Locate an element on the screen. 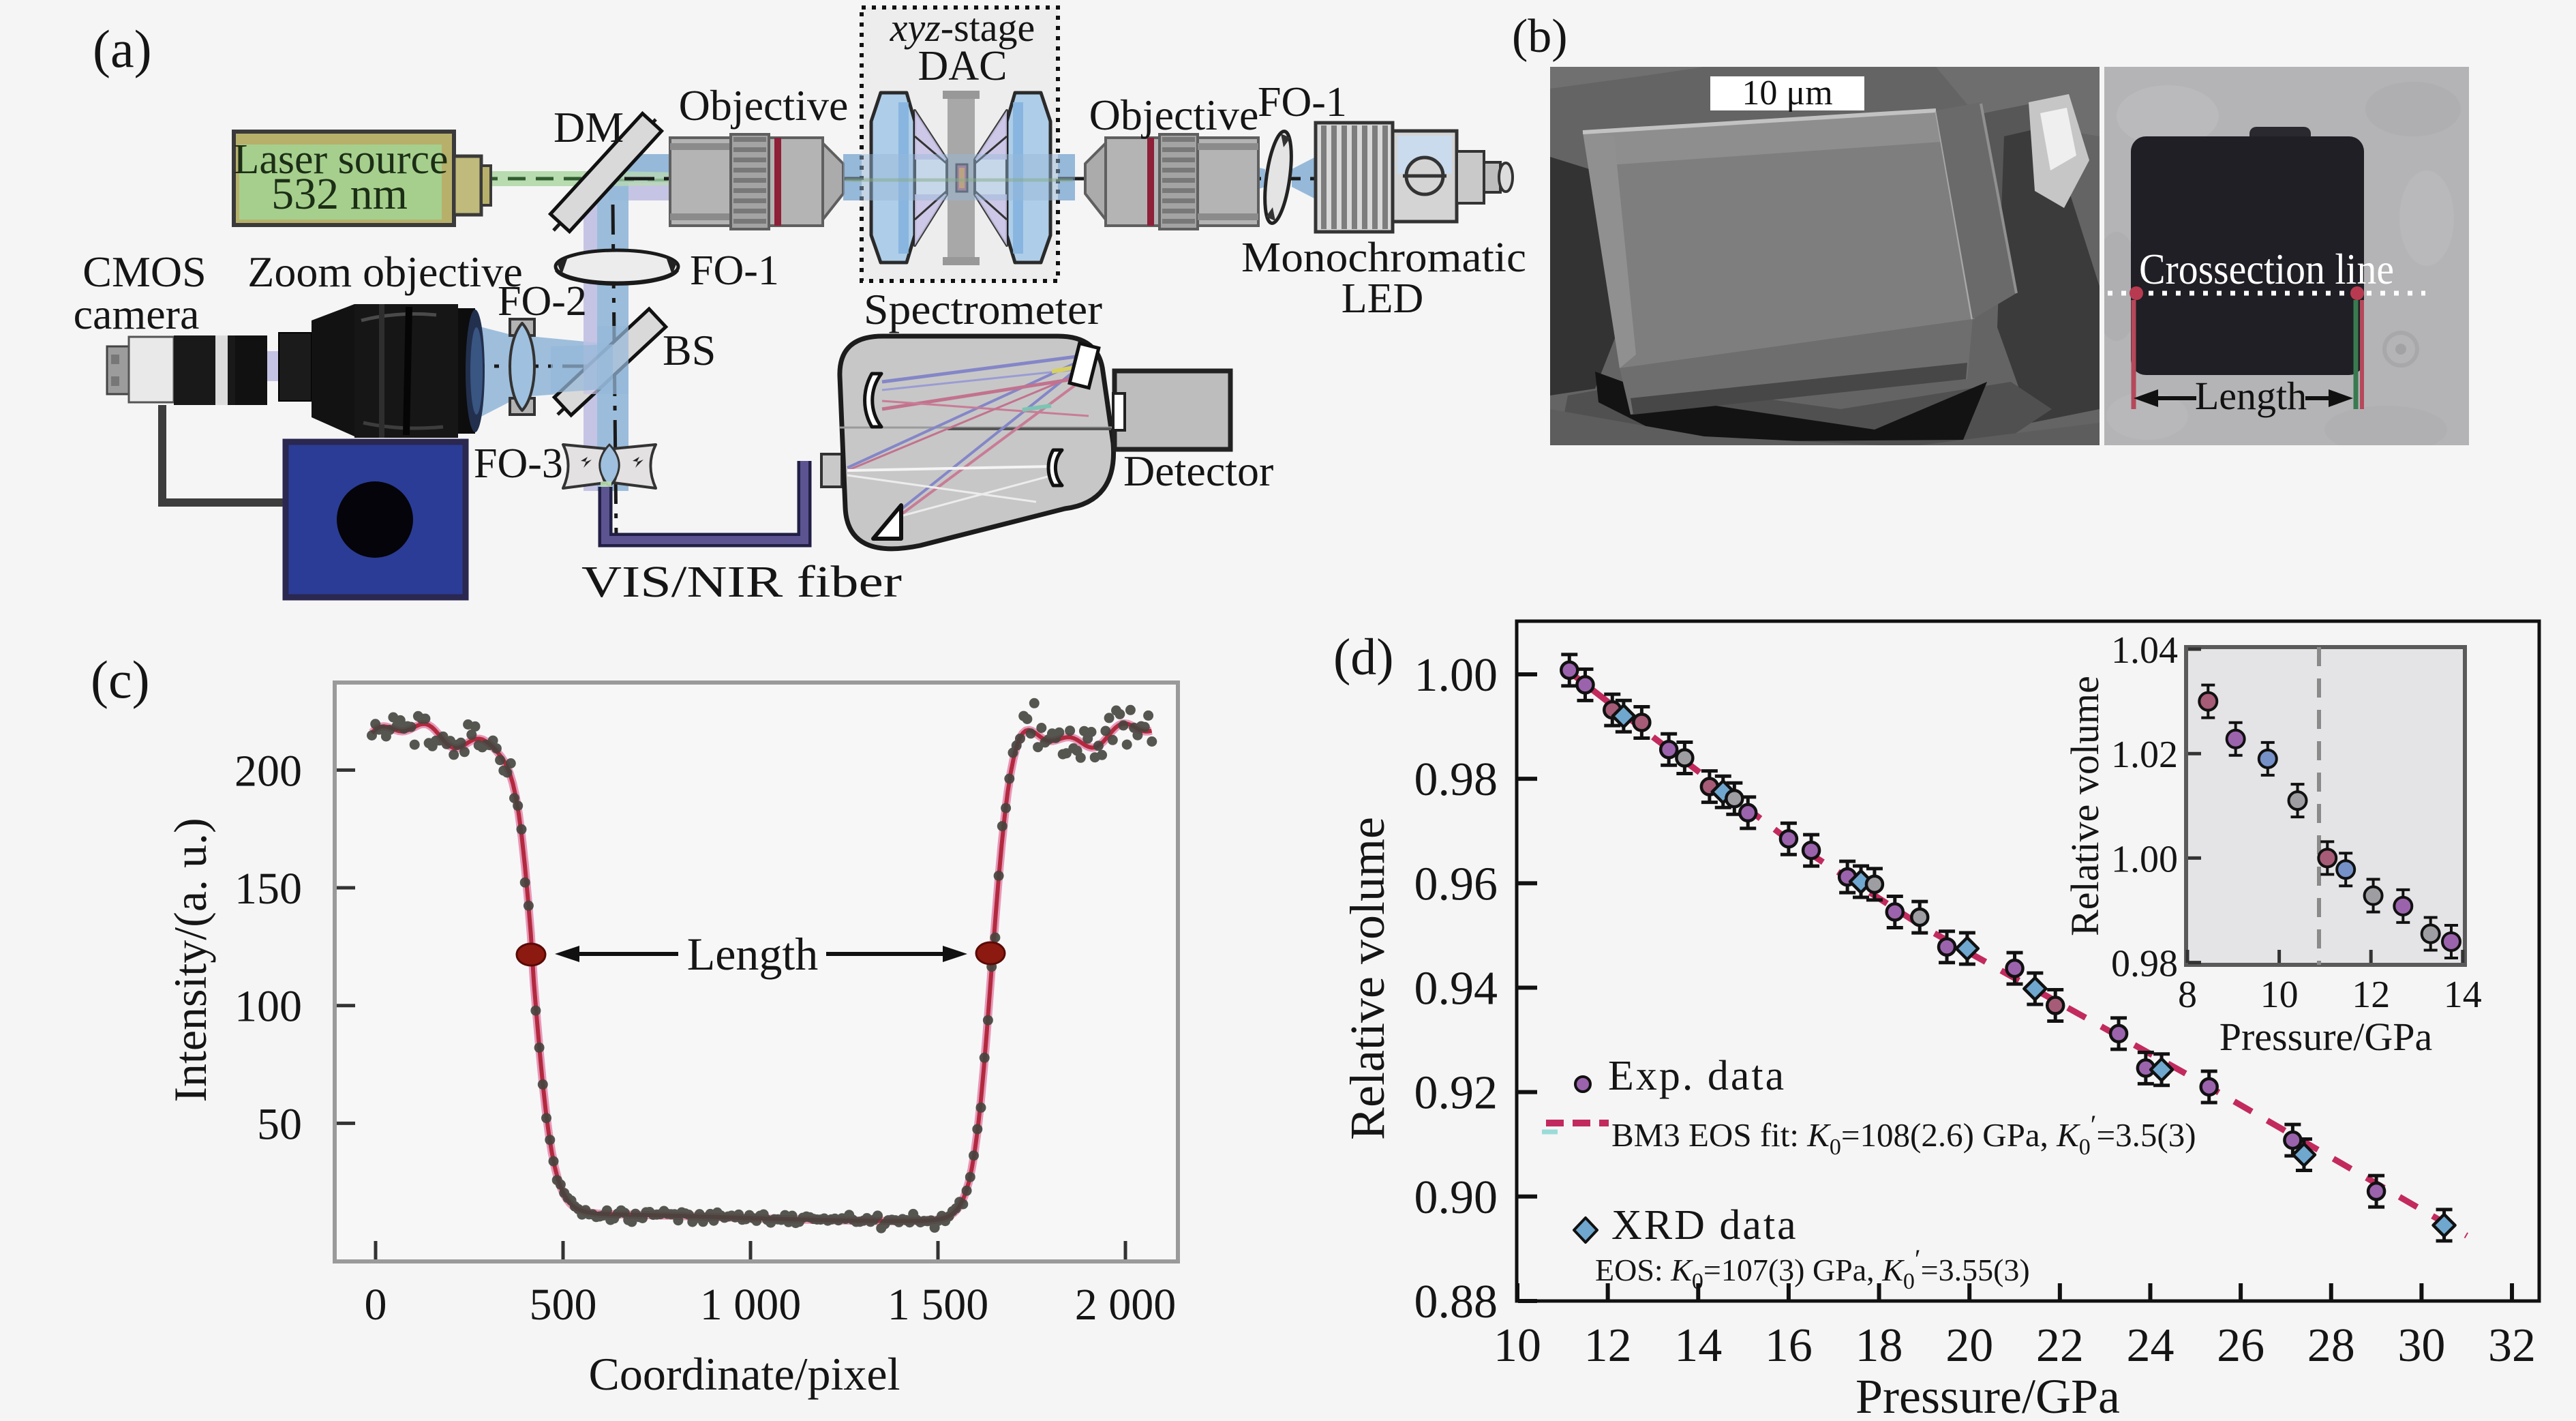 Image resolution: width=2576 pixels, height=1421 pixels. svg-text: CMOS is located at coordinates (144, 272).